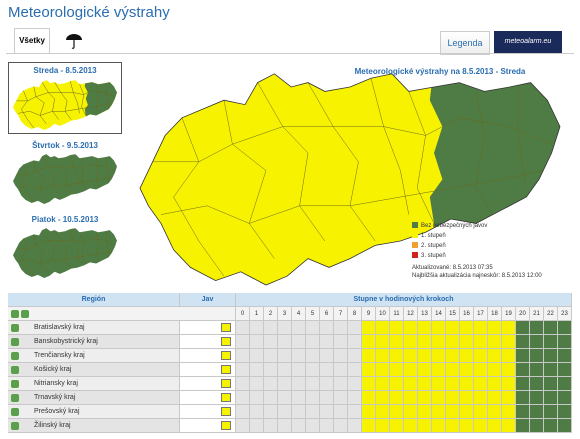  Describe the element at coordinates (449, 247) in the screenshot. I see `legend-item: 2. stupeň` at that location.